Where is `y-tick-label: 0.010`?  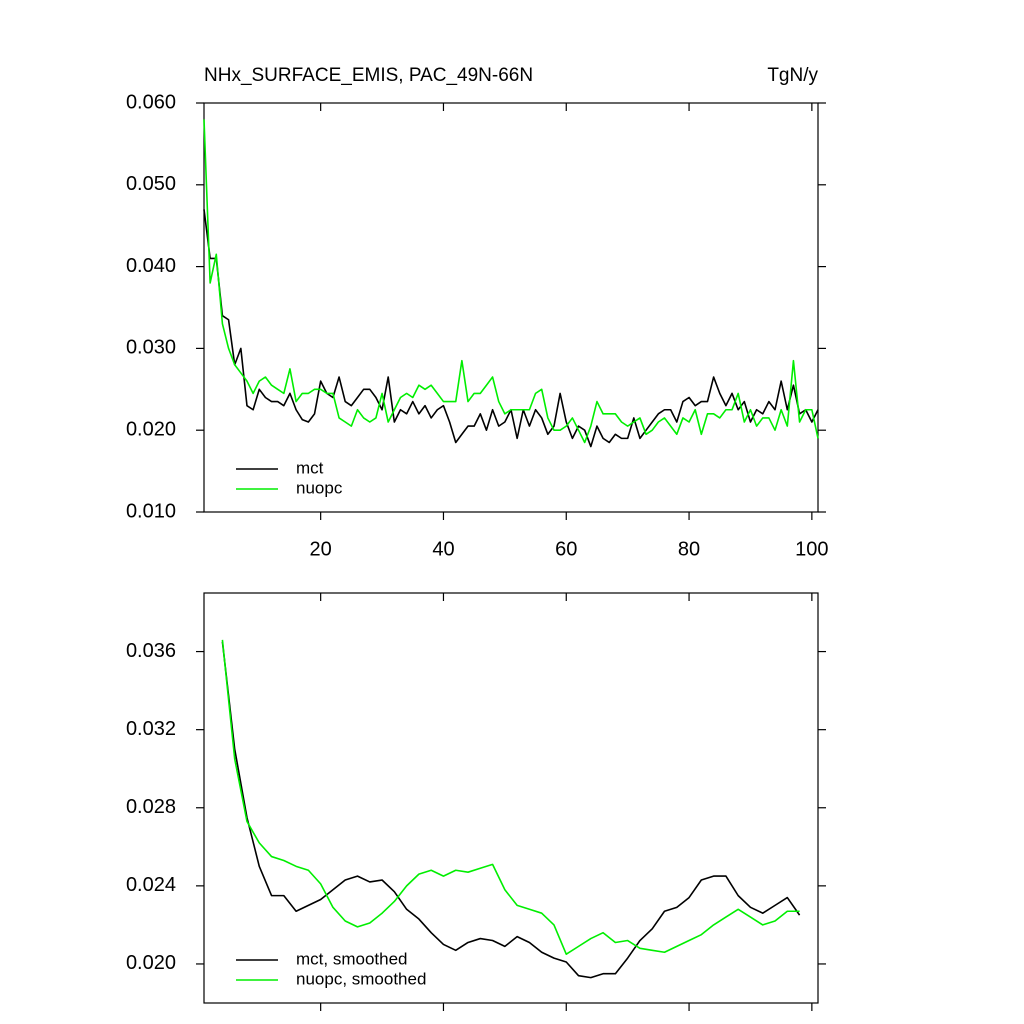 y-tick-label: 0.010 is located at coordinates (151, 511).